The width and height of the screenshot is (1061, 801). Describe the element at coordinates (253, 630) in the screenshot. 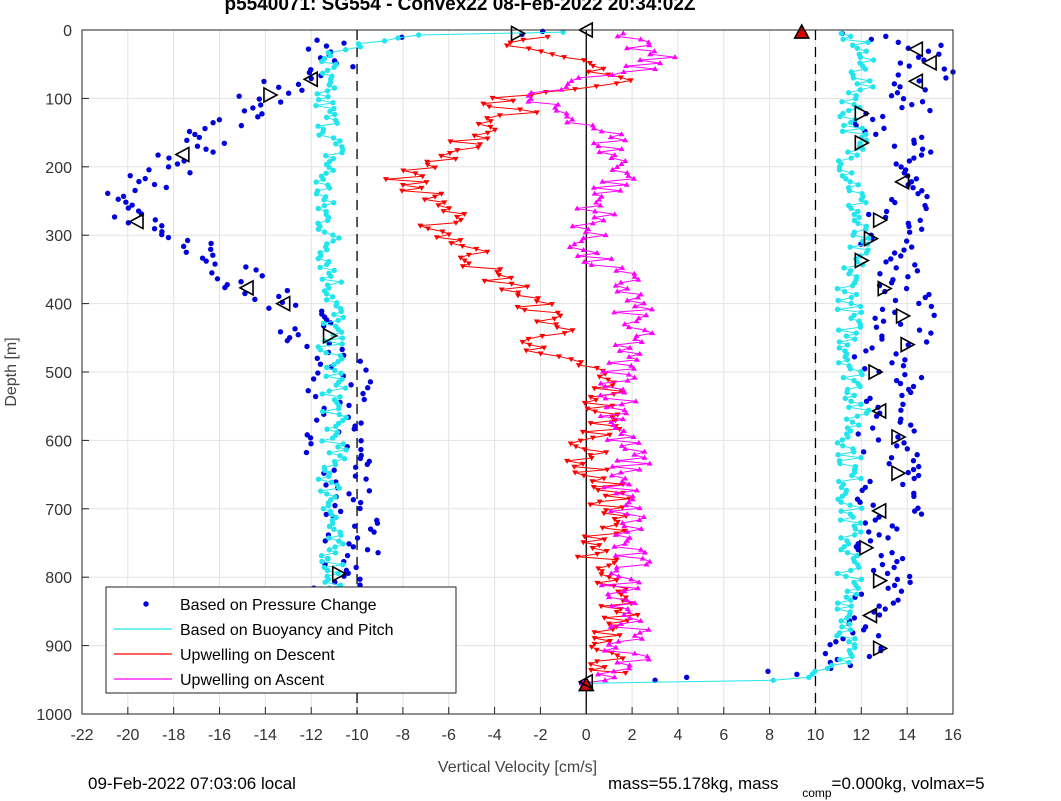

I see `legend-entry: Based on Buoyancy and Pitch` at that location.